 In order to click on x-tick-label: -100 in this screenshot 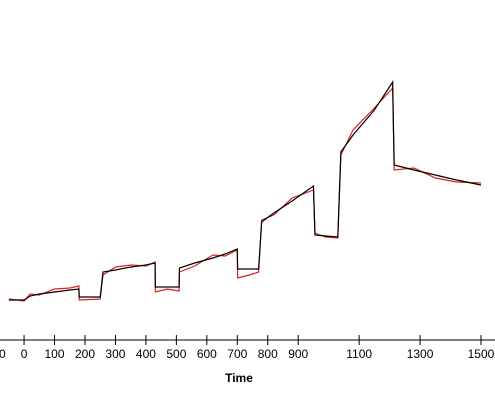, I will do `click(3, 354)`.